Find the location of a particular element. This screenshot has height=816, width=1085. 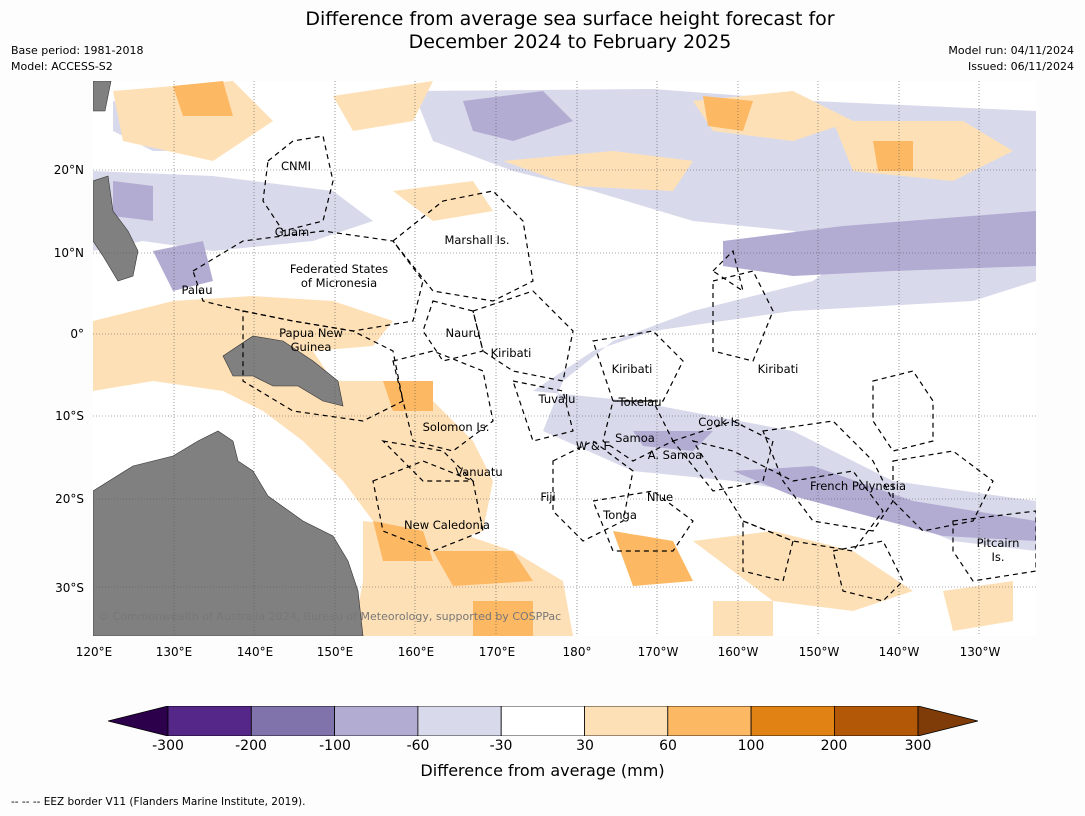

colorbar is located at coordinates (543, 721).